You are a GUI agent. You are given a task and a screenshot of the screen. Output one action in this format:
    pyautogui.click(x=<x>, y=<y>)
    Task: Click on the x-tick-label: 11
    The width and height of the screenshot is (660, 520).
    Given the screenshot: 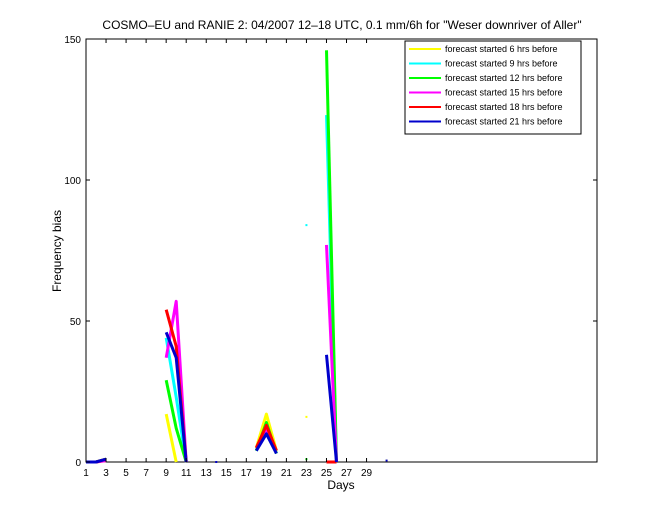 What is the action you would take?
    pyautogui.click(x=186, y=473)
    